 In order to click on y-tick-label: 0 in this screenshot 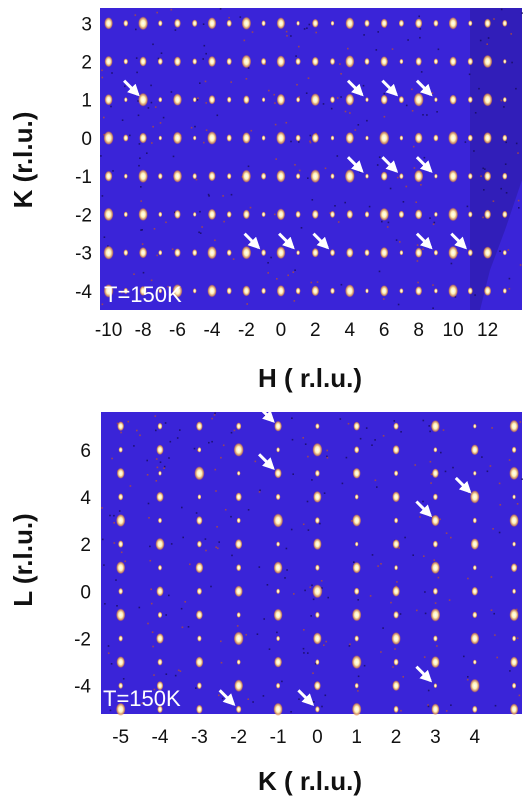, I will do `click(86, 139)`.